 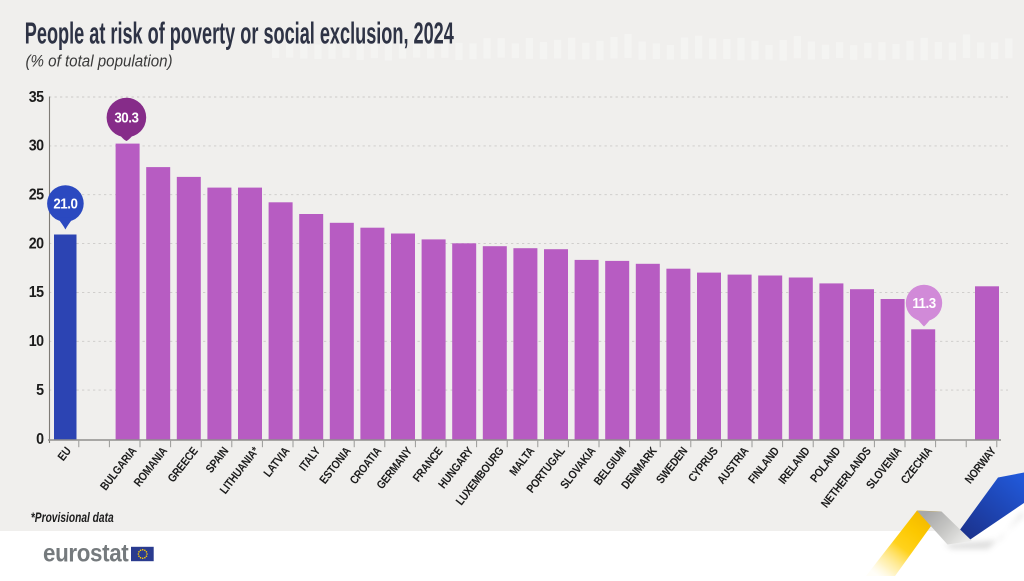 What do you see at coordinates (40, 439) in the screenshot?
I see `svg-text: 0` at bounding box center [40, 439].